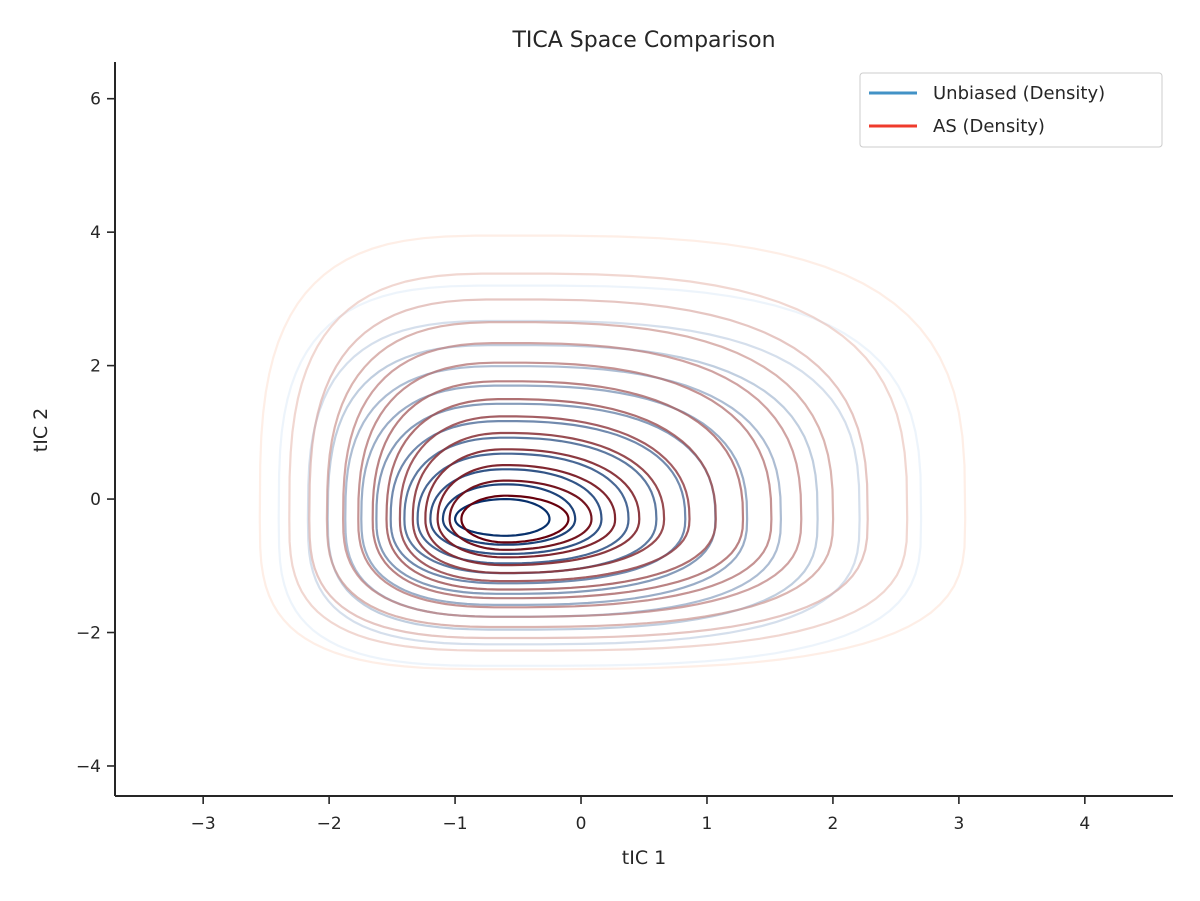  What do you see at coordinates (203, 824) in the screenshot?
I see `x-tick-label: −3` at bounding box center [203, 824].